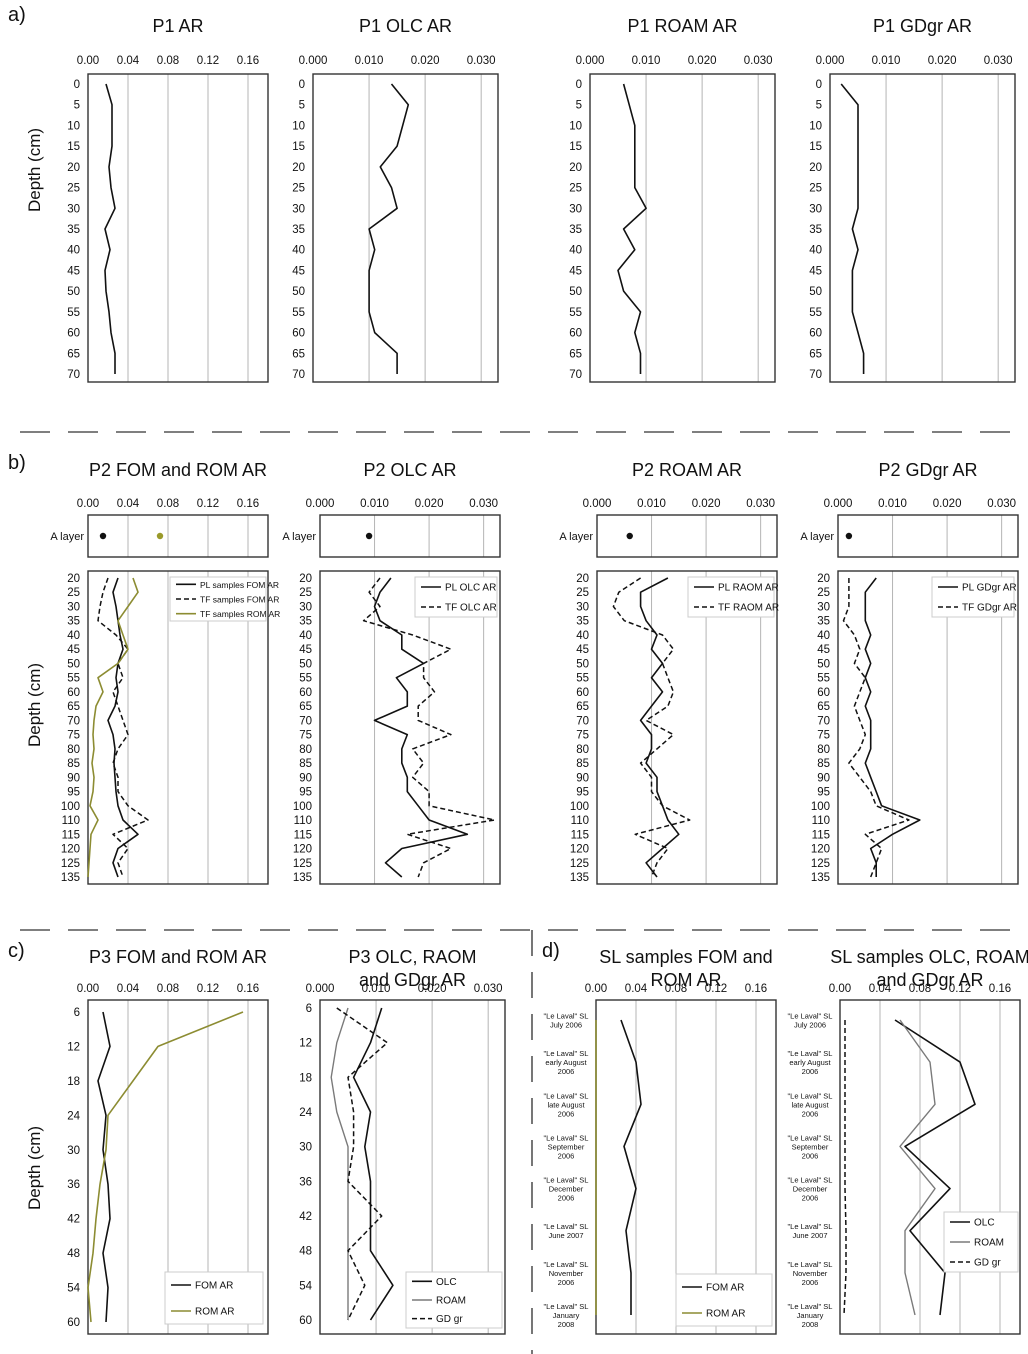 The image size is (1028, 1354). What do you see at coordinates (810, 1146) in the screenshot?
I see `y-category-label: September` at bounding box center [810, 1146].